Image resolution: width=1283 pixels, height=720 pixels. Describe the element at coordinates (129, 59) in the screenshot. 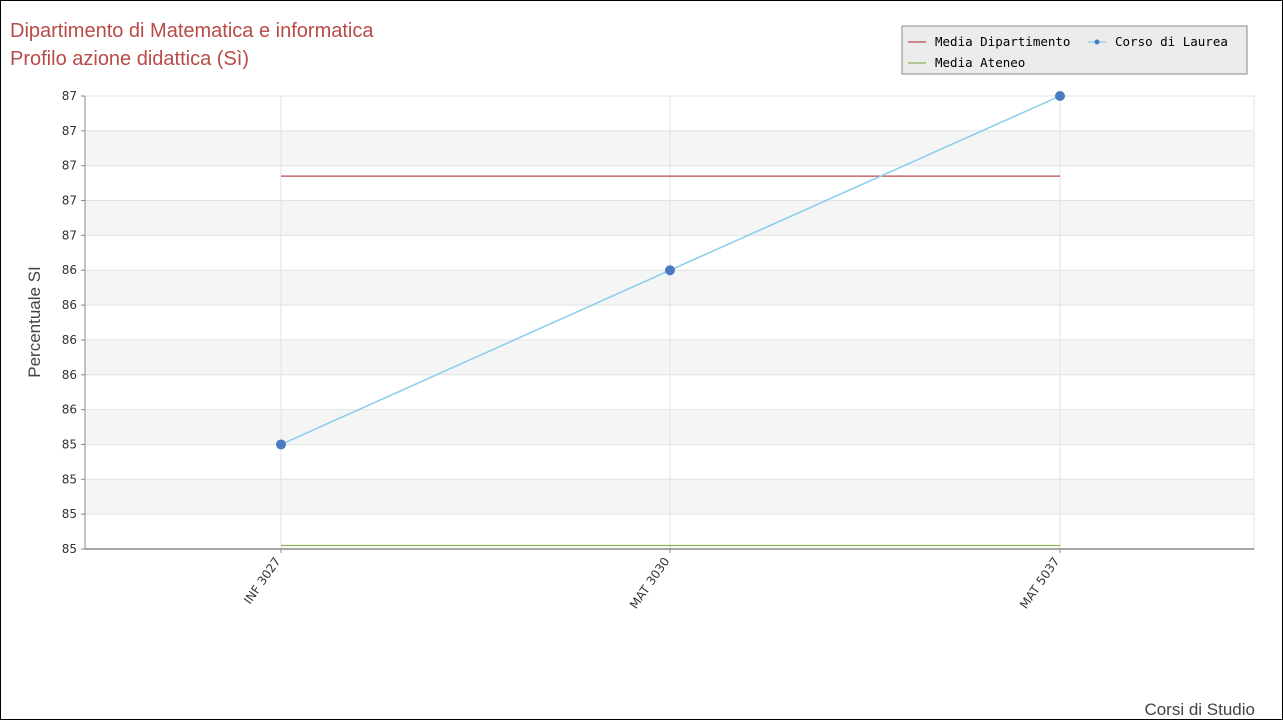

I see `chart-subtitle: Profilo azione didattica (Sì)` at that location.